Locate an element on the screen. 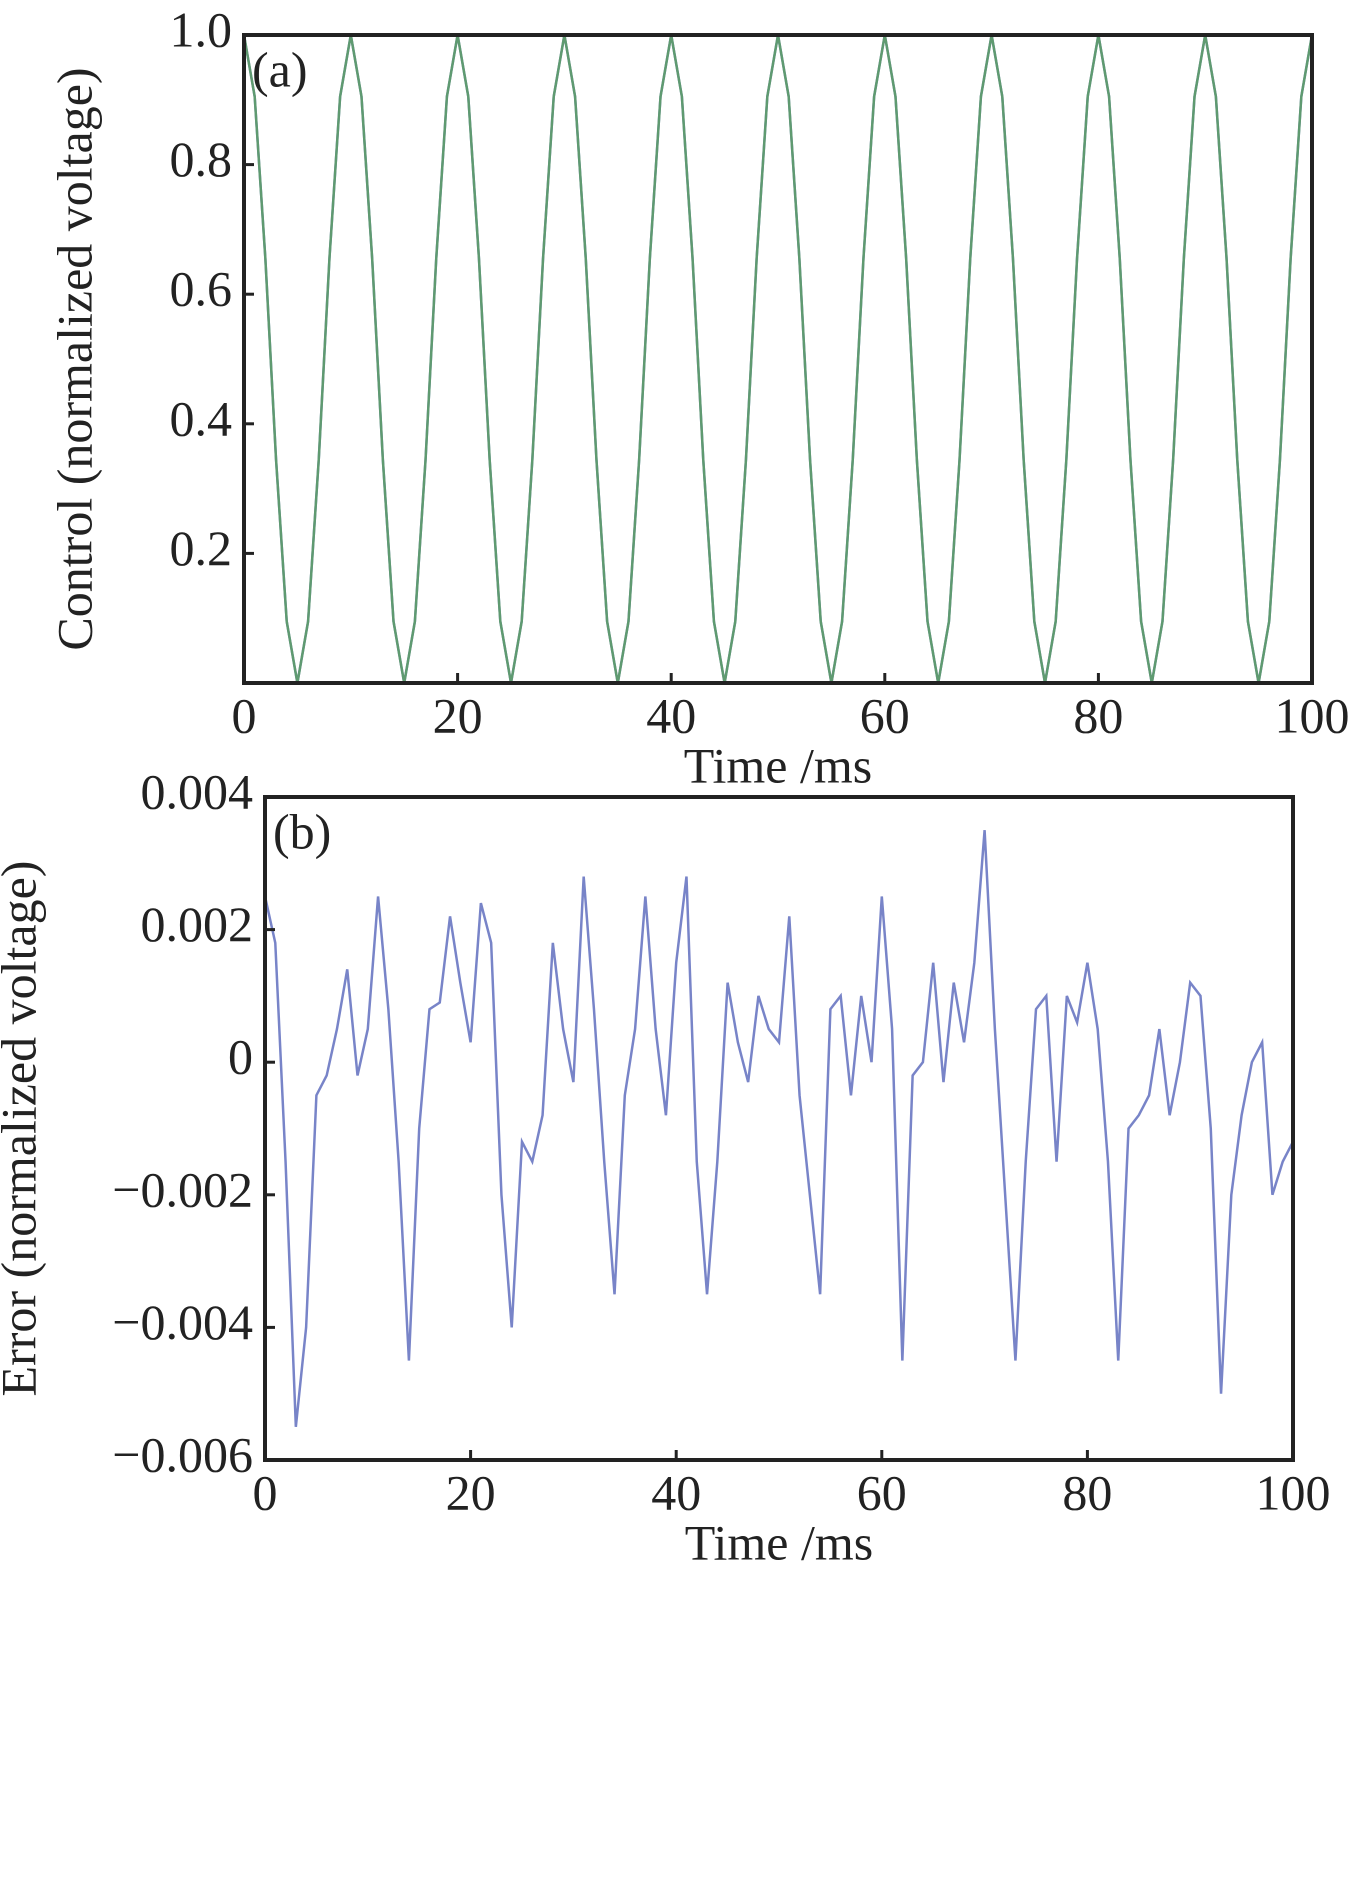 The image size is (1360, 1888). y-tick-label: 0.4 is located at coordinates (201, 418).